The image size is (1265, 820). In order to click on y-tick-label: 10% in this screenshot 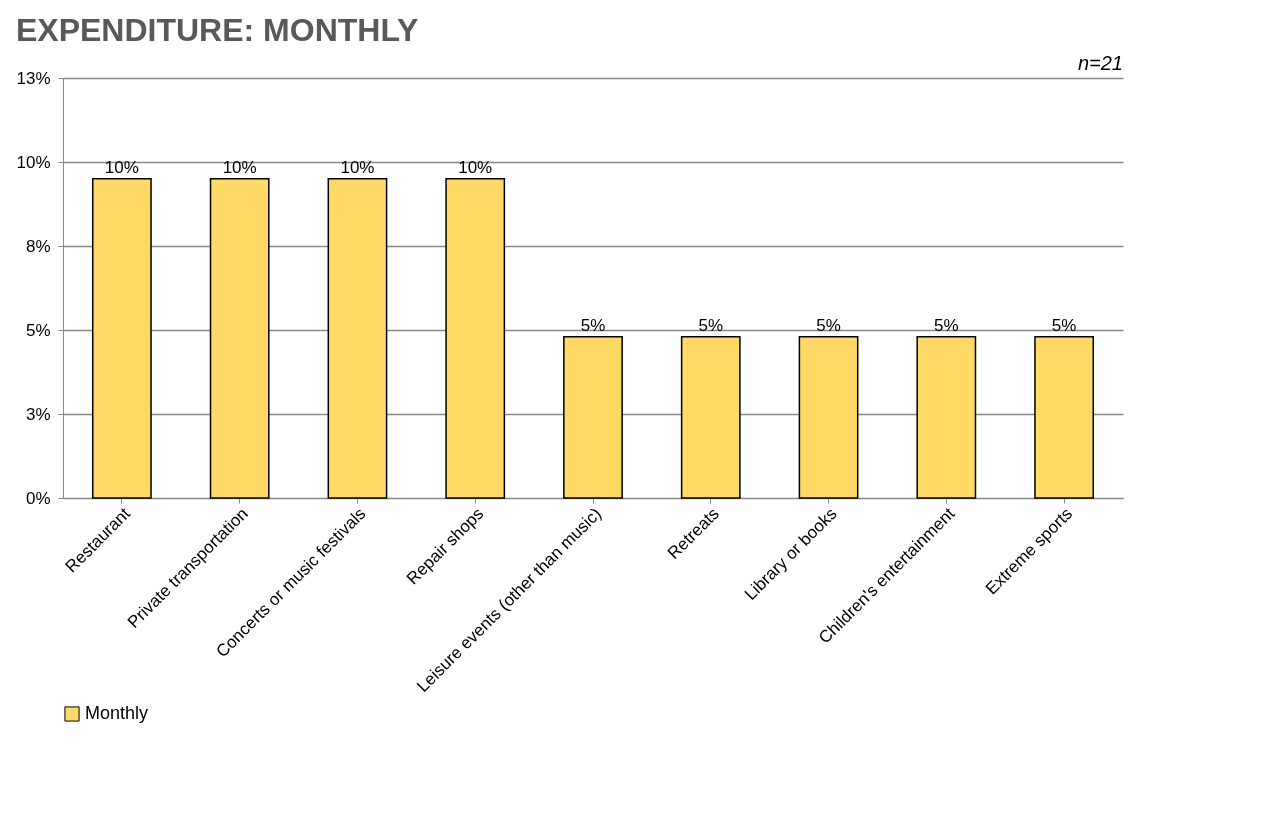, I will do `click(33, 162)`.